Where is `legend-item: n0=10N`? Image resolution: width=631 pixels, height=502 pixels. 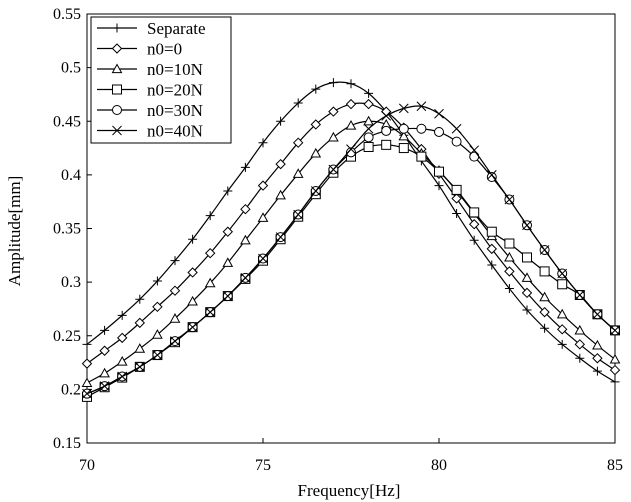
legend-item: n0=10N is located at coordinates (150, 69).